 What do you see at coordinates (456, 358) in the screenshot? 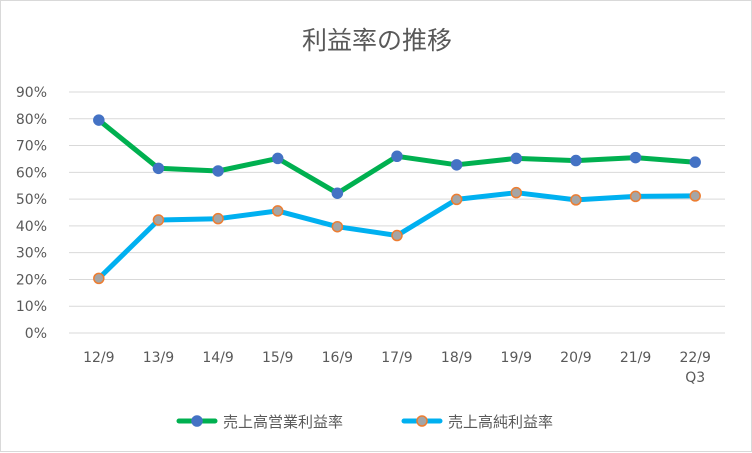
I see `x-tick-label-6: 18/9` at bounding box center [456, 358].